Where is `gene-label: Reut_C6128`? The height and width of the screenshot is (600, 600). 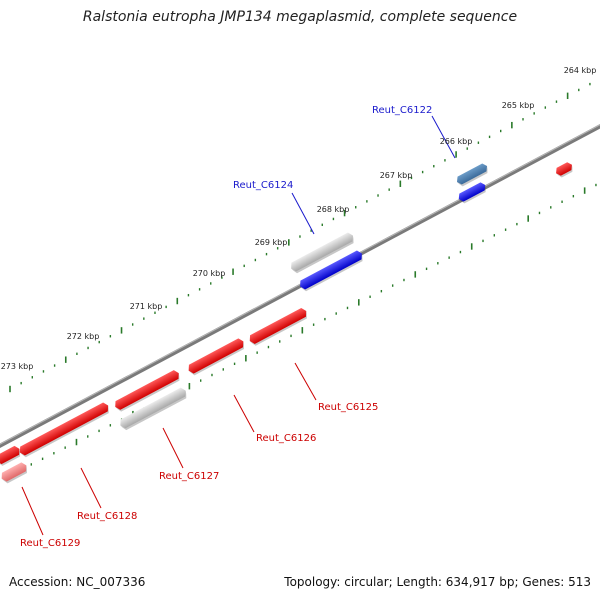 gene-label: Reut_C6128 is located at coordinates (107, 516).